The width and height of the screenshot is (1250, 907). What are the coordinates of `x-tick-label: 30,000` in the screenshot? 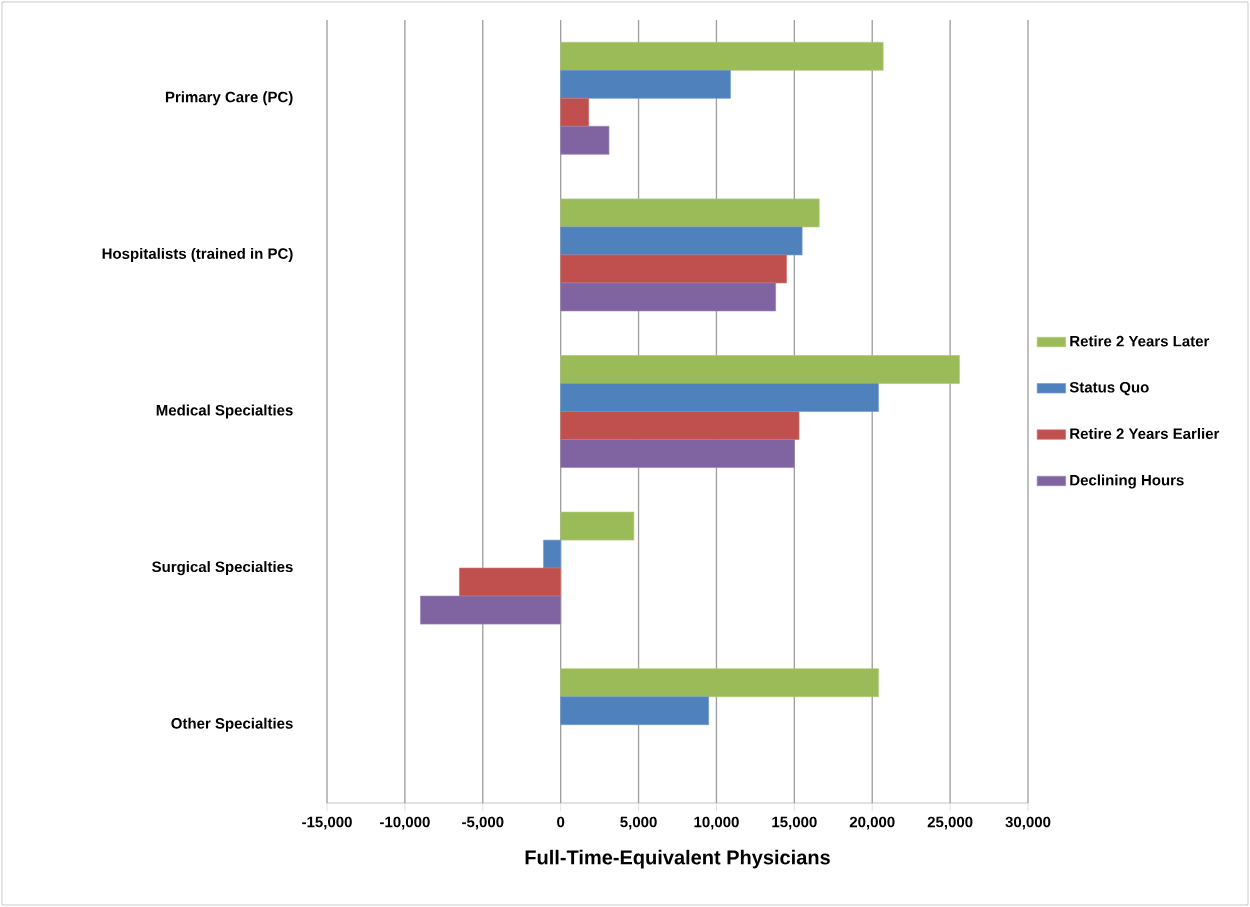 It's located at (1028, 823).